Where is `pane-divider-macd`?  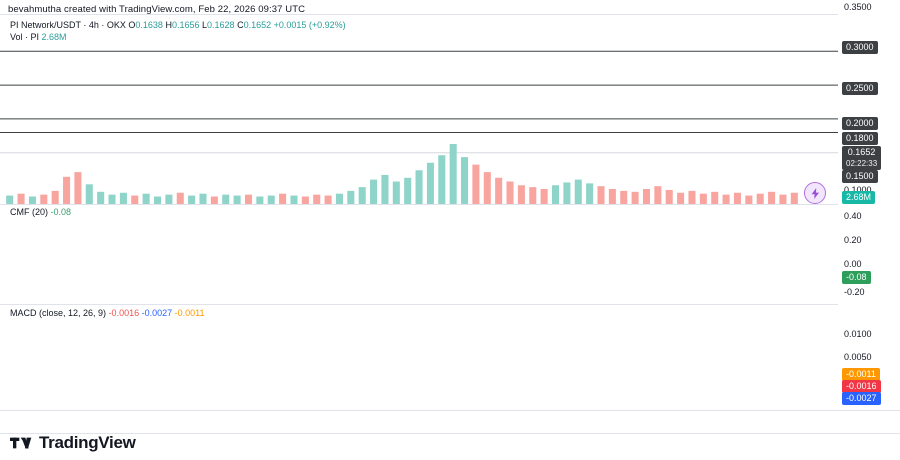
pane-divider-macd is located at coordinates (419, 304).